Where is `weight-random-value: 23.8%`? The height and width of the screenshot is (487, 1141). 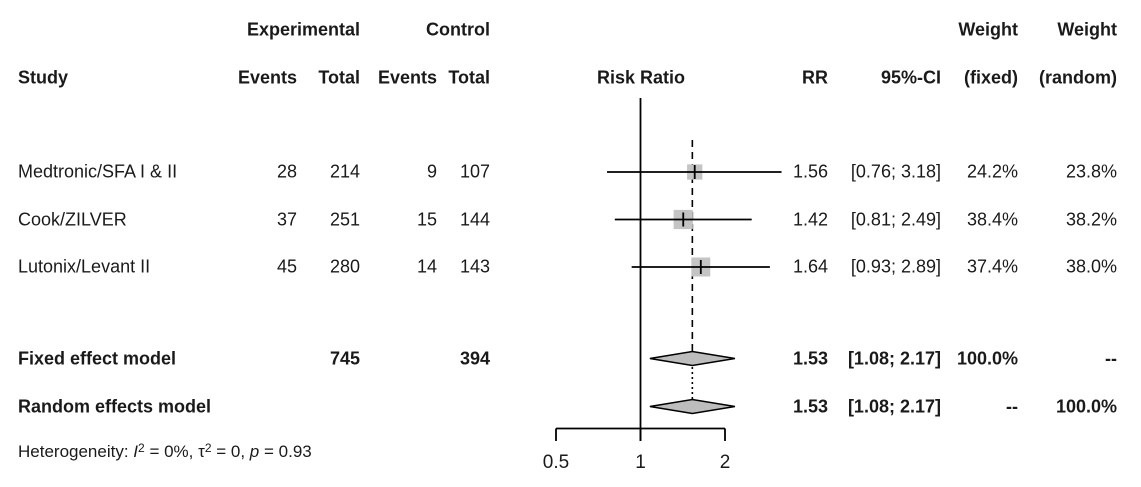
weight-random-value: 23.8% is located at coordinates (1091, 171).